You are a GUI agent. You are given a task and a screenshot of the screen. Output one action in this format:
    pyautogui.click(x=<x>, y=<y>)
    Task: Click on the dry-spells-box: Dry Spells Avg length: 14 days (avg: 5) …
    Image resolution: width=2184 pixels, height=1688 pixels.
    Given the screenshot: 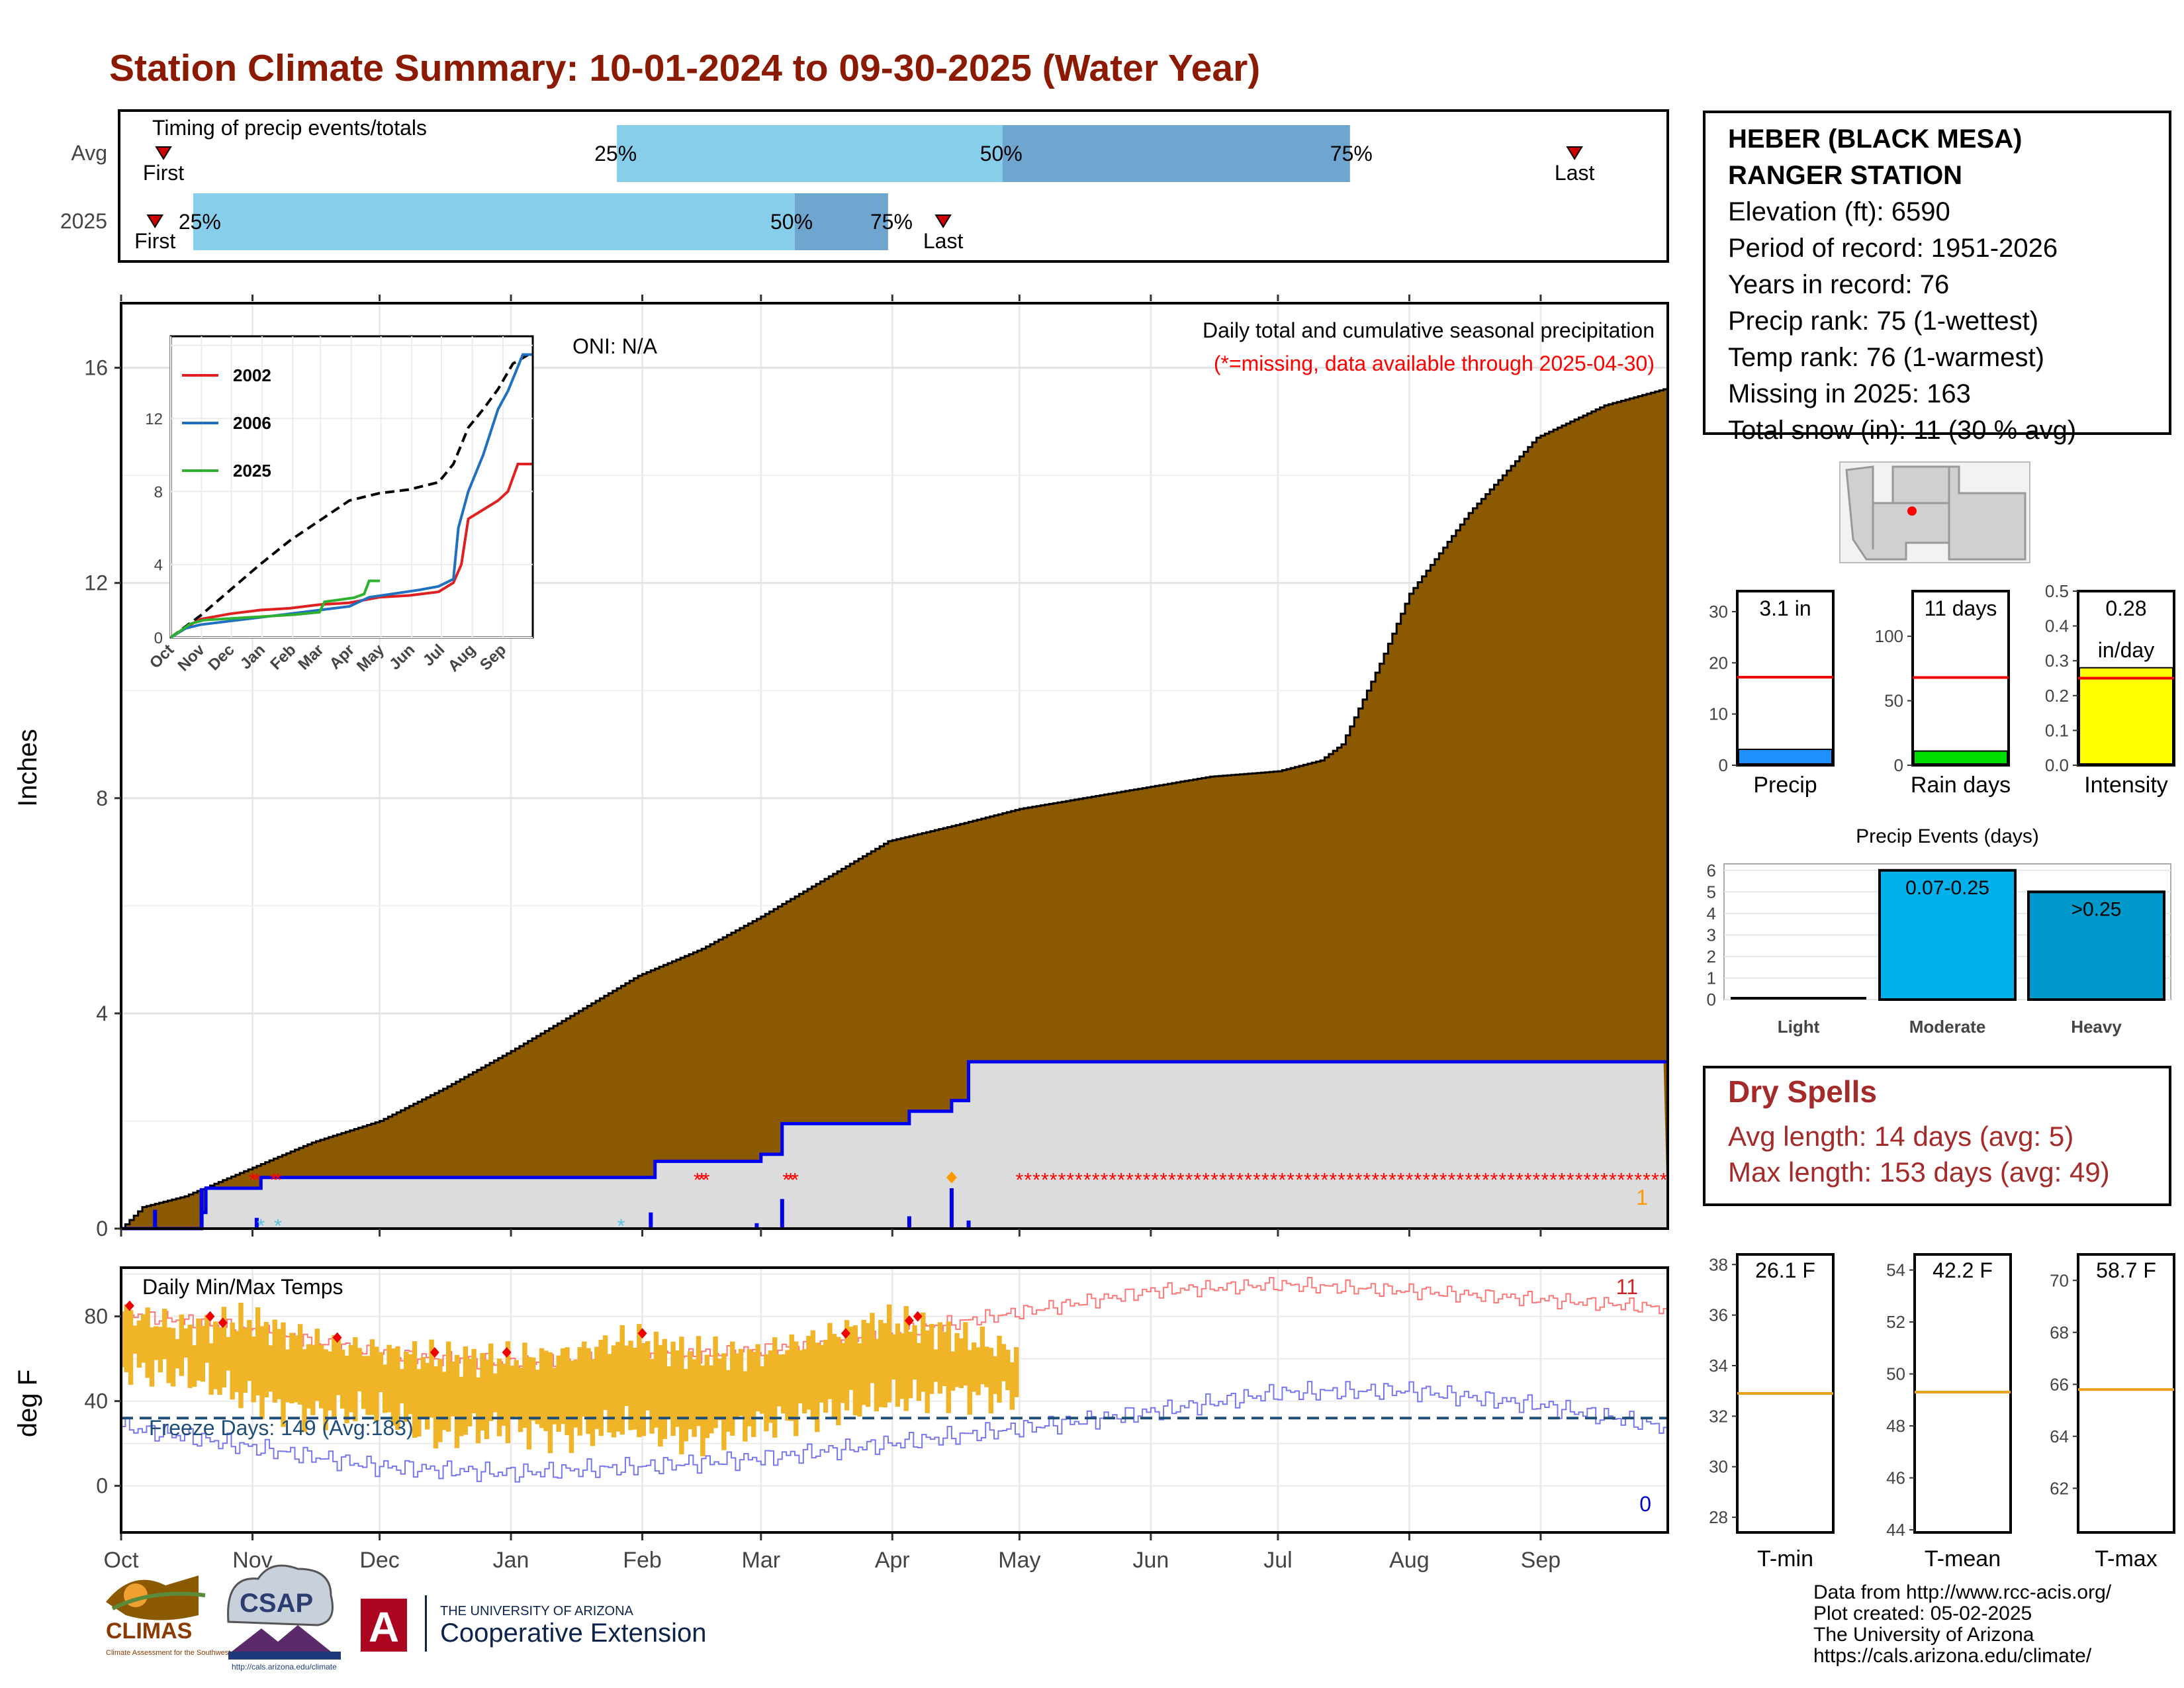 What is the action you would take?
    pyautogui.click(x=1937, y=1136)
    